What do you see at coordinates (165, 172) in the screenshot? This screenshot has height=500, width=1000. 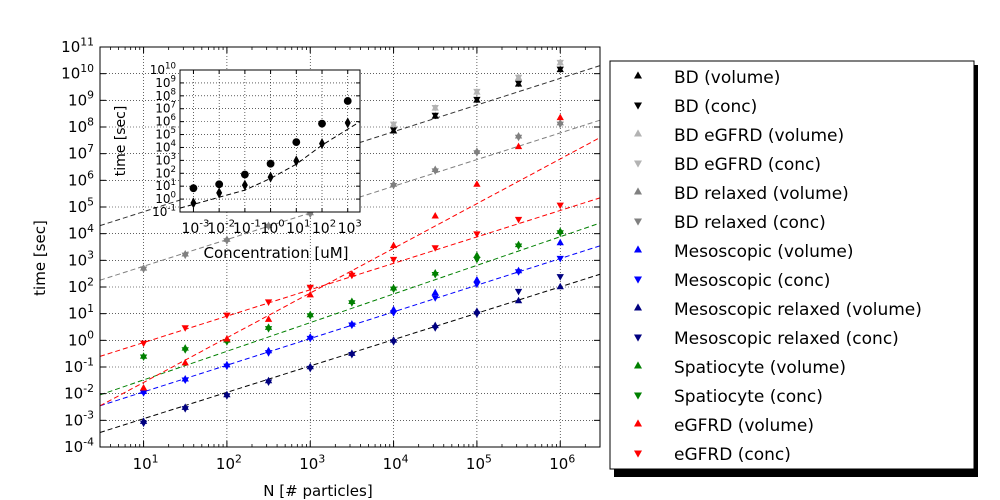 I see `inset-y-tick-label: 102` at bounding box center [165, 172].